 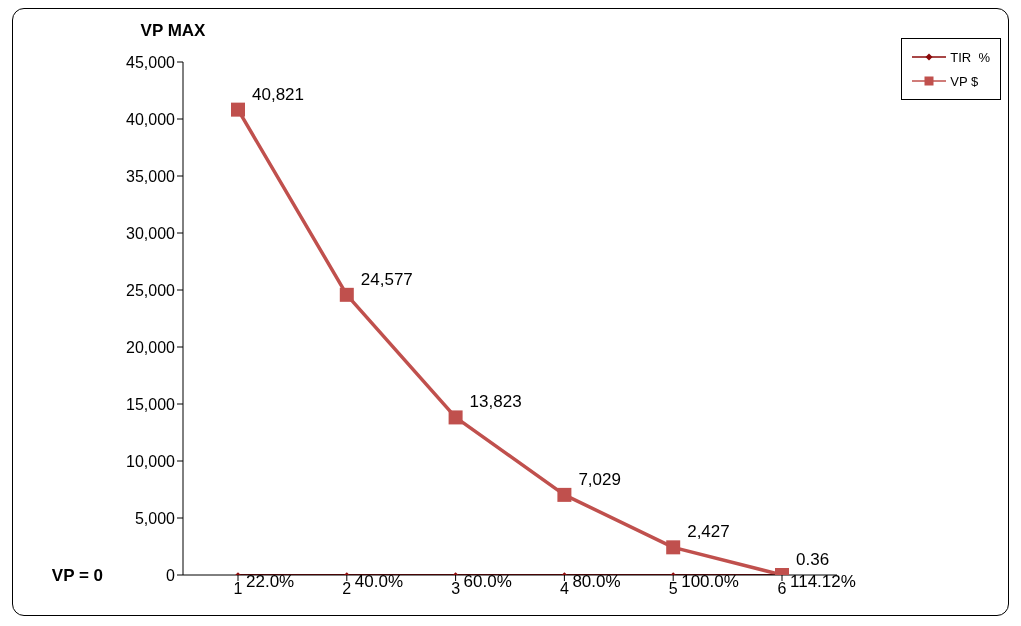 I want to click on data-label: 22.0%, so click(x=270, y=581).